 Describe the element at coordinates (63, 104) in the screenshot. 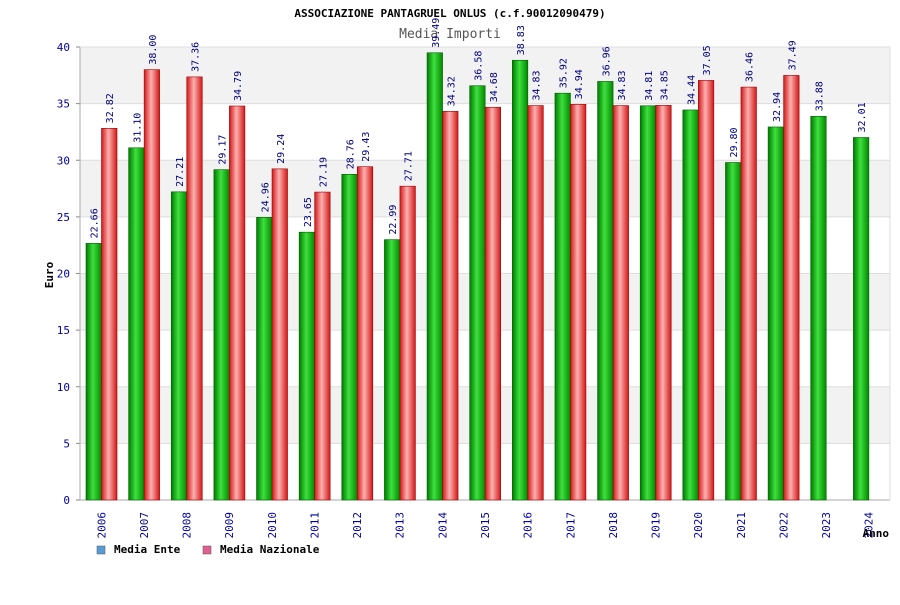

I see `y-tick-label: 35` at that location.